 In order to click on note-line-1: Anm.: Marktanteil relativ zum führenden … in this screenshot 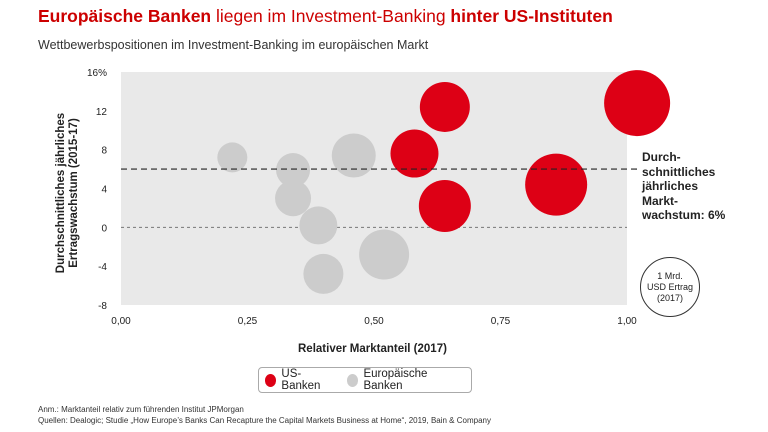, I will do `click(141, 409)`.